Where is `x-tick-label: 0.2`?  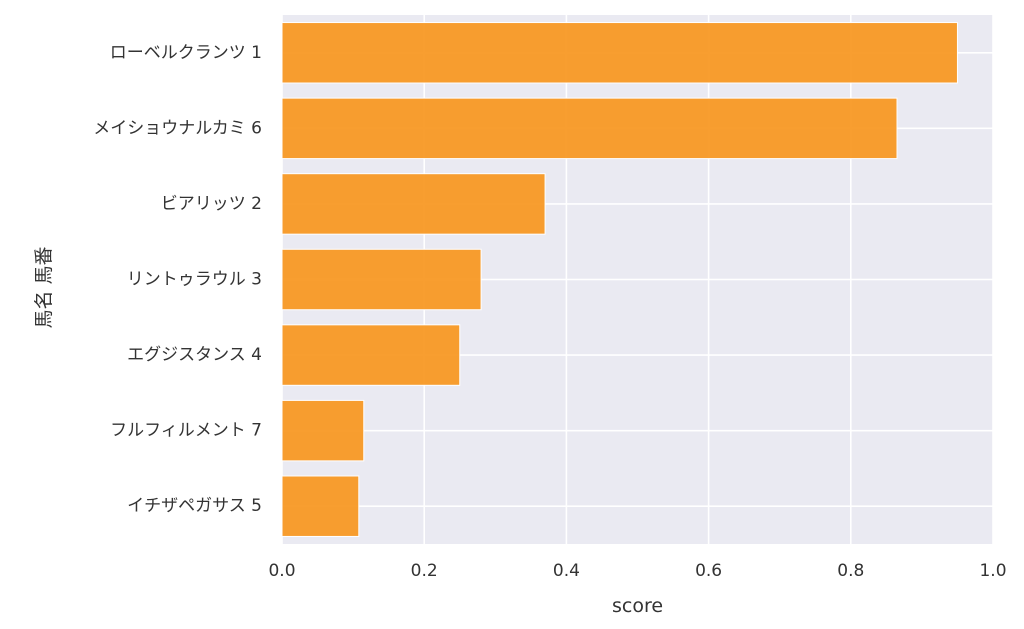
x-tick-label: 0.2 is located at coordinates (424, 571).